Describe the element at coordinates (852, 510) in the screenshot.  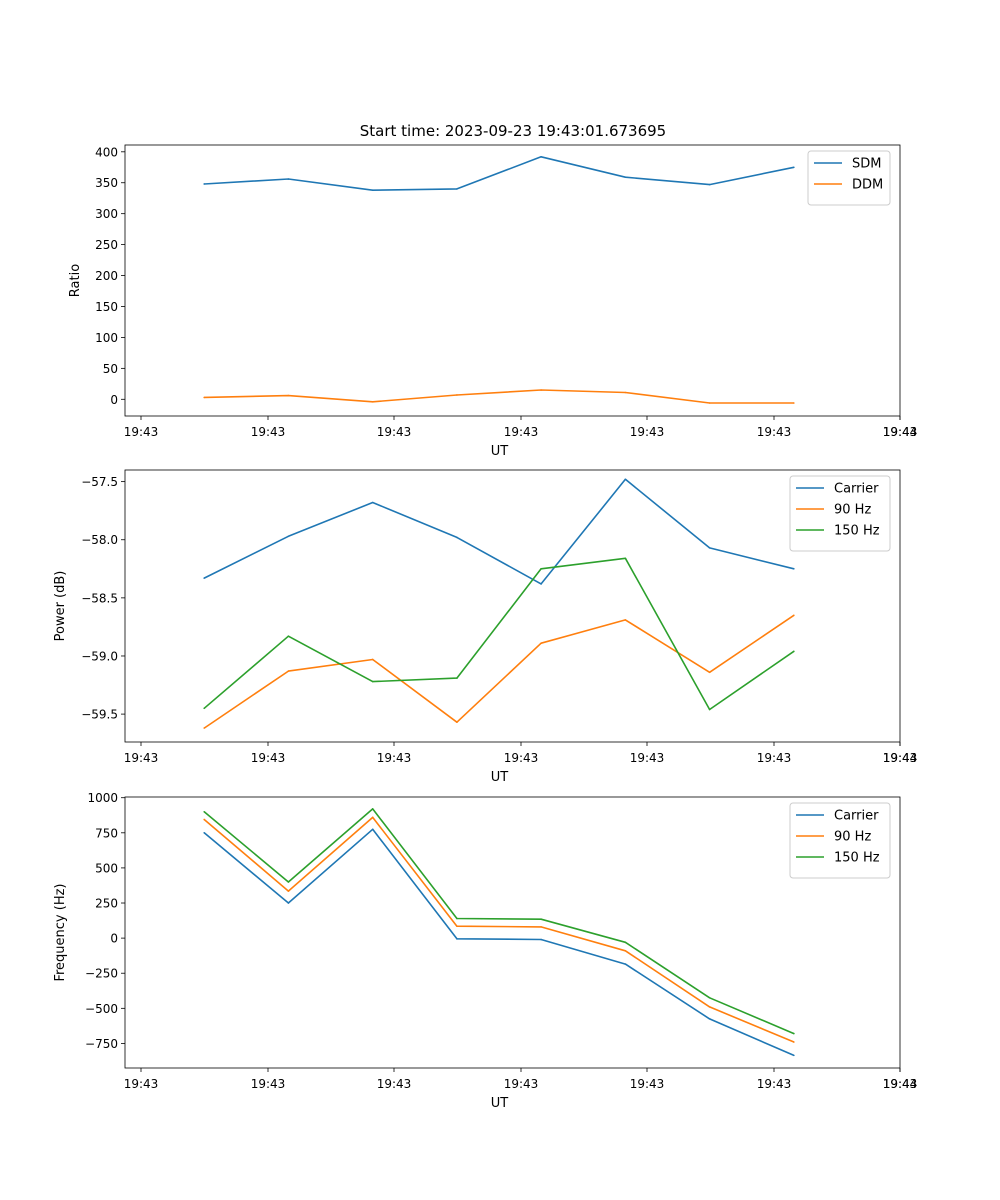
I see `legend-entry: 90 Hz` at that location.